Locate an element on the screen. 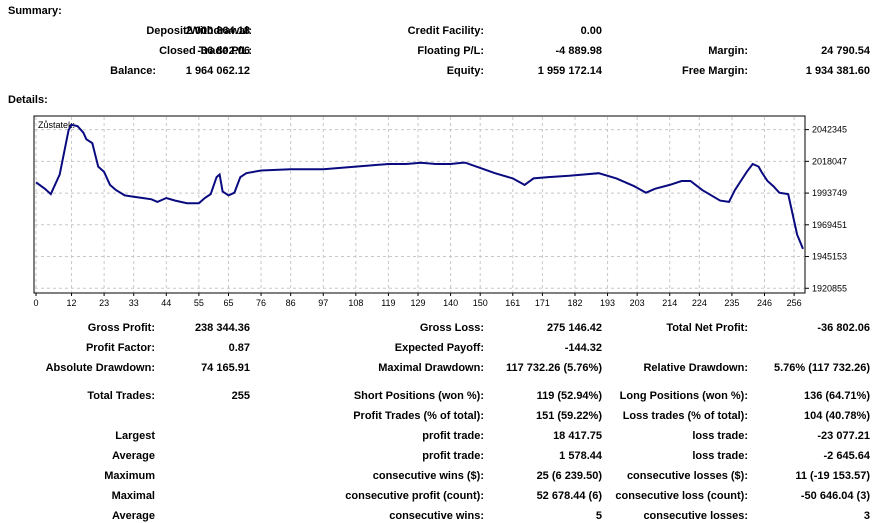 This screenshot has width=880, height=523. equity-label: Equity: is located at coordinates (465, 71).